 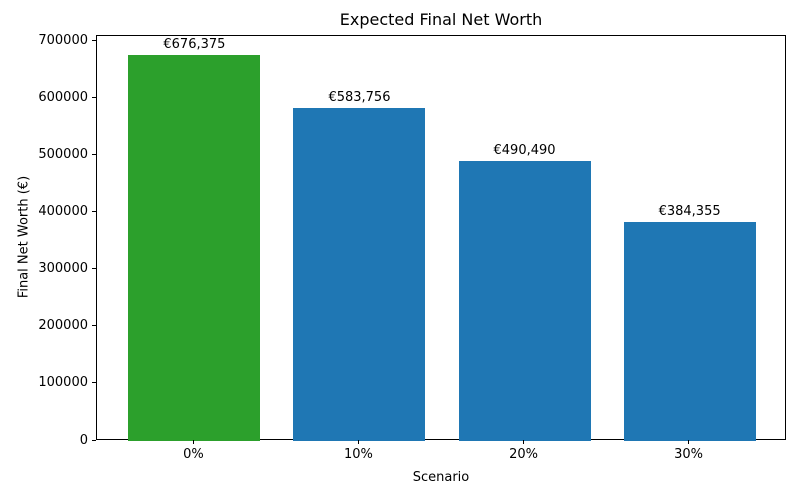 What do you see at coordinates (194, 248) in the screenshot?
I see `bar-0%` at bounding box center [194, 248].